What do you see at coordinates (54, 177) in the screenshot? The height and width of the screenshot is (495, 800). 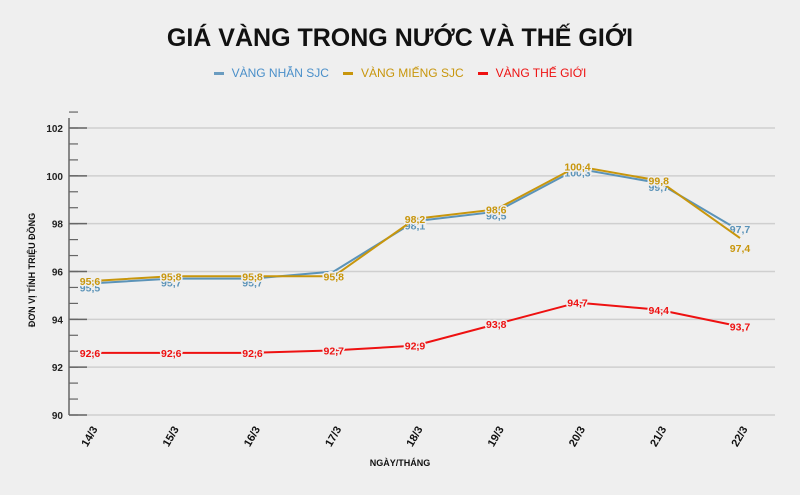 I see `y-tick-label: 100` at bounding box center [54, 177].